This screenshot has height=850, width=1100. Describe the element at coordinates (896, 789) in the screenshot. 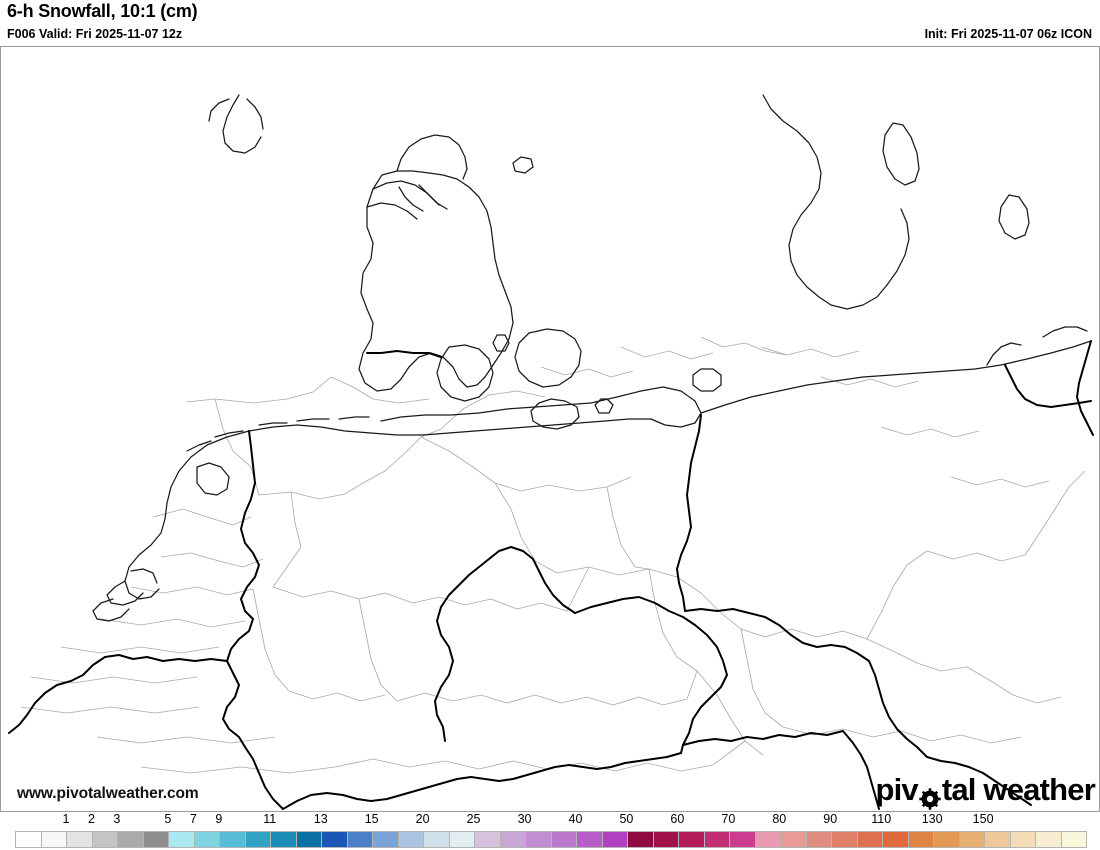

I see `brand-text-part1: piv` at that location.